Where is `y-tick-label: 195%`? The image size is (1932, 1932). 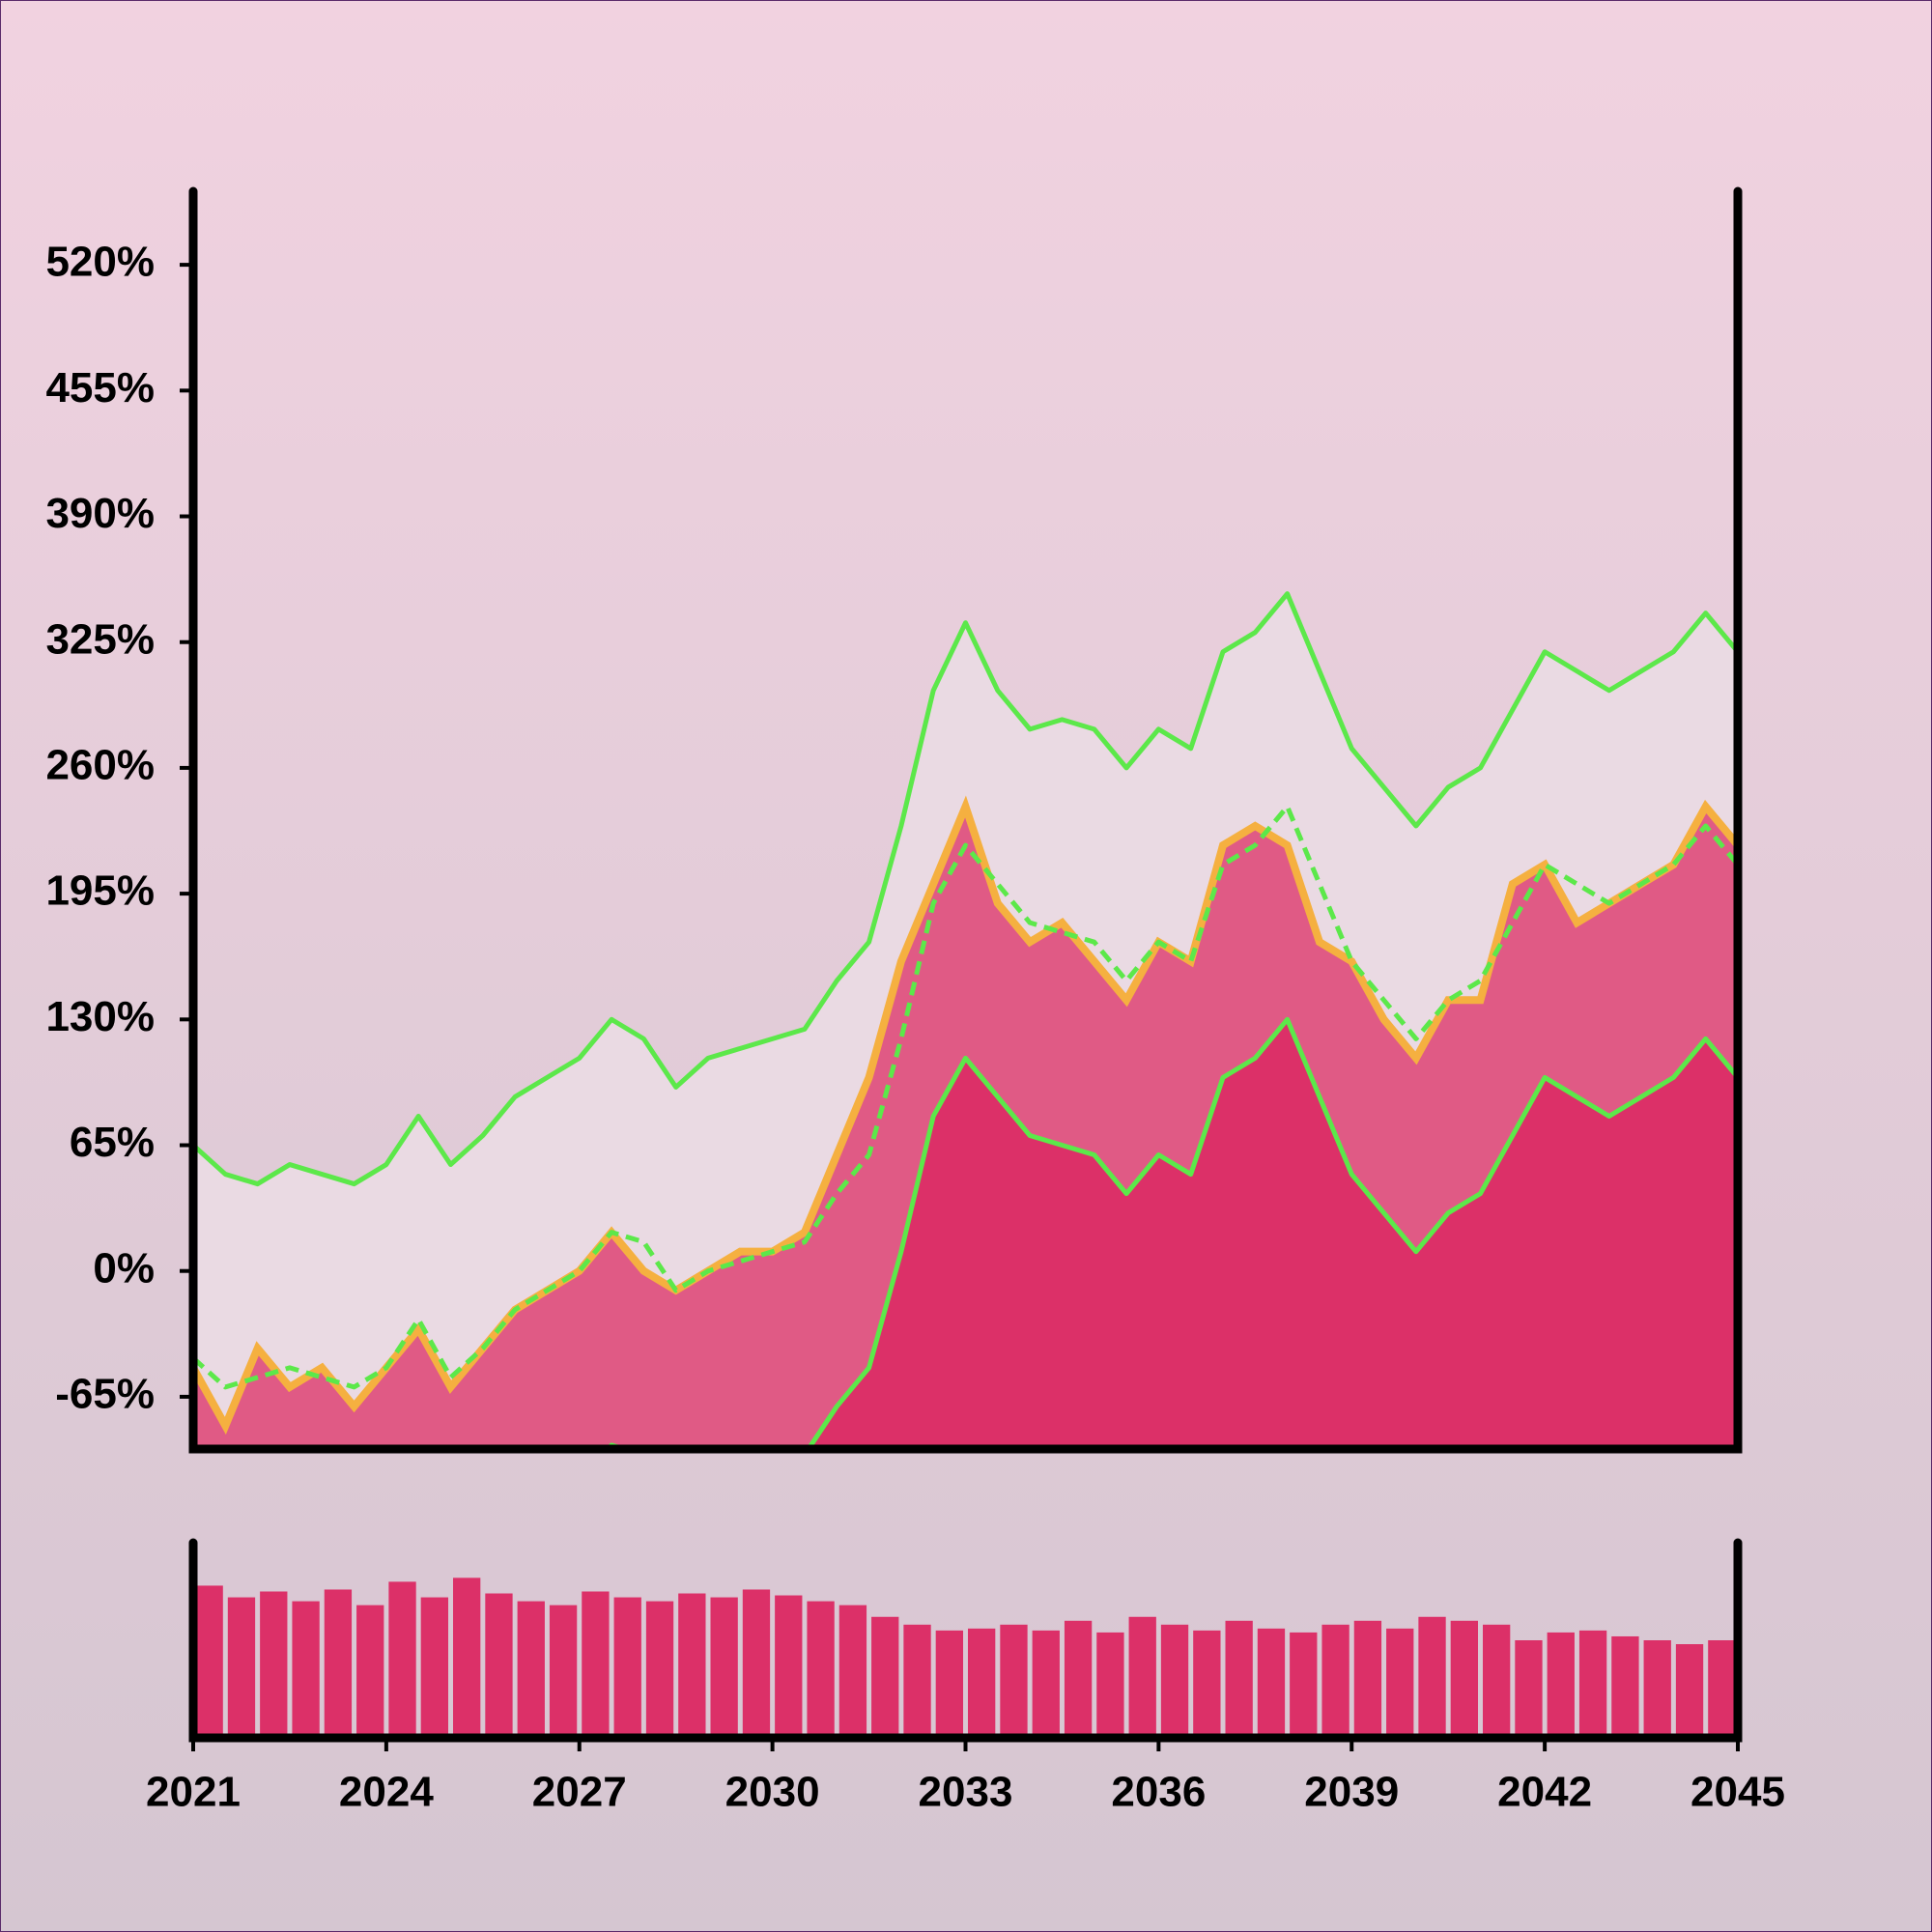
y-tick-label: 195% is located at coordinates (100, 891).